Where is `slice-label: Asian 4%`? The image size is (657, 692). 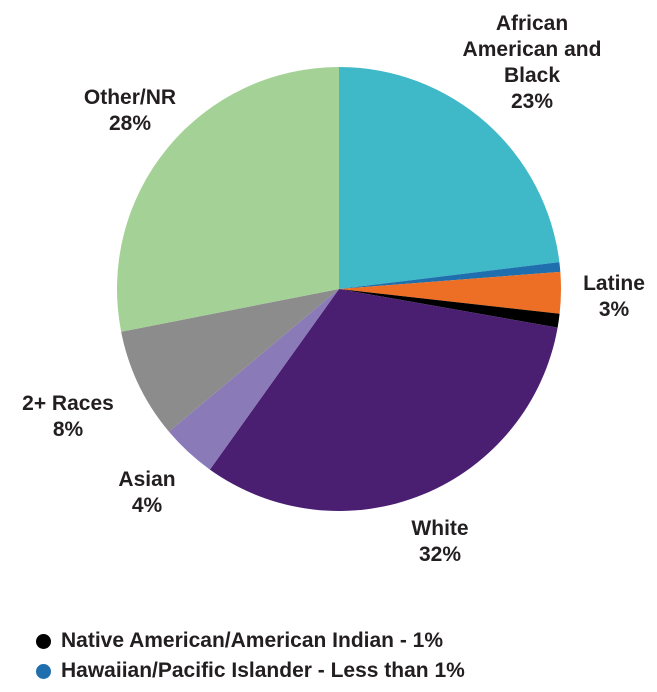 slice-label: Asian 4% is located at coordinates (146, 492).